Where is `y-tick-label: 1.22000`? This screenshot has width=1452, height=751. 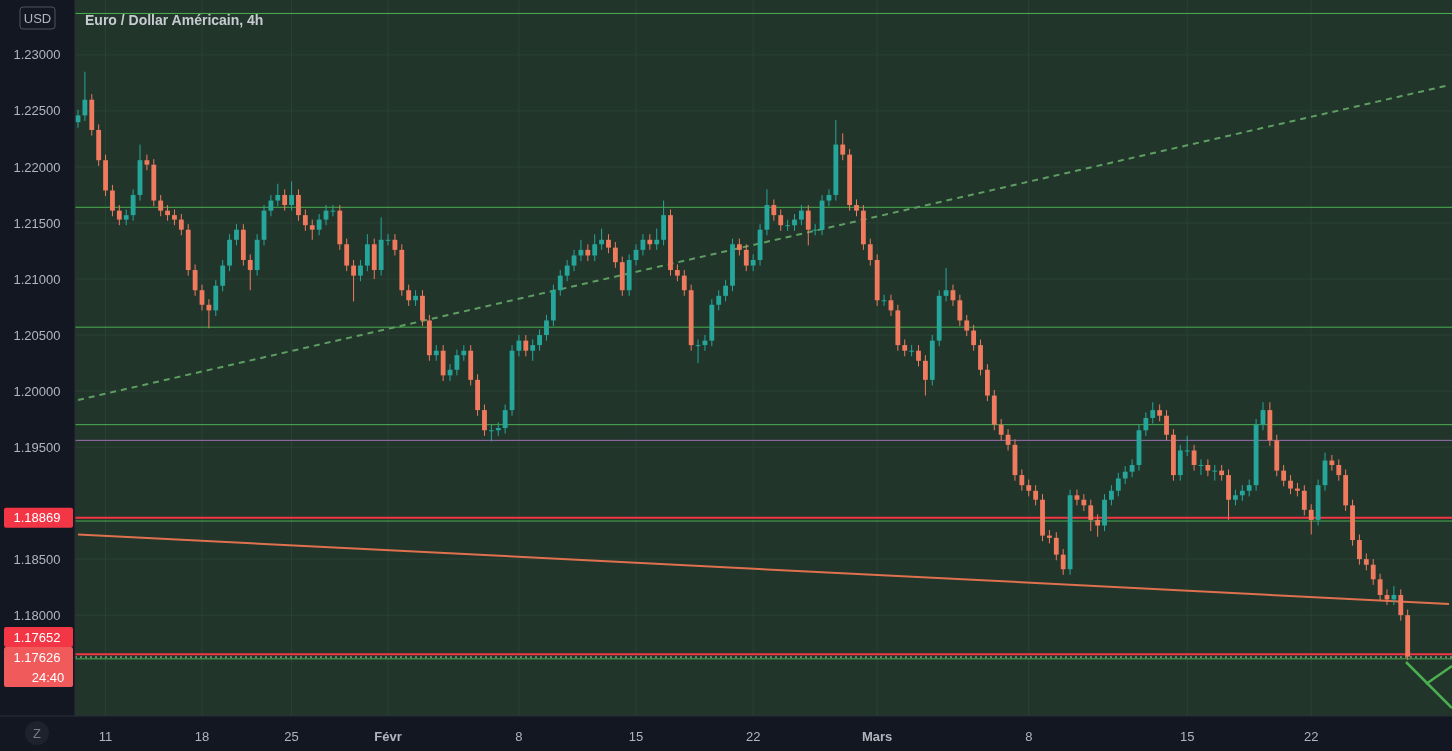 y-tick-label: 1.22000 is located at coordinates (37, 167).